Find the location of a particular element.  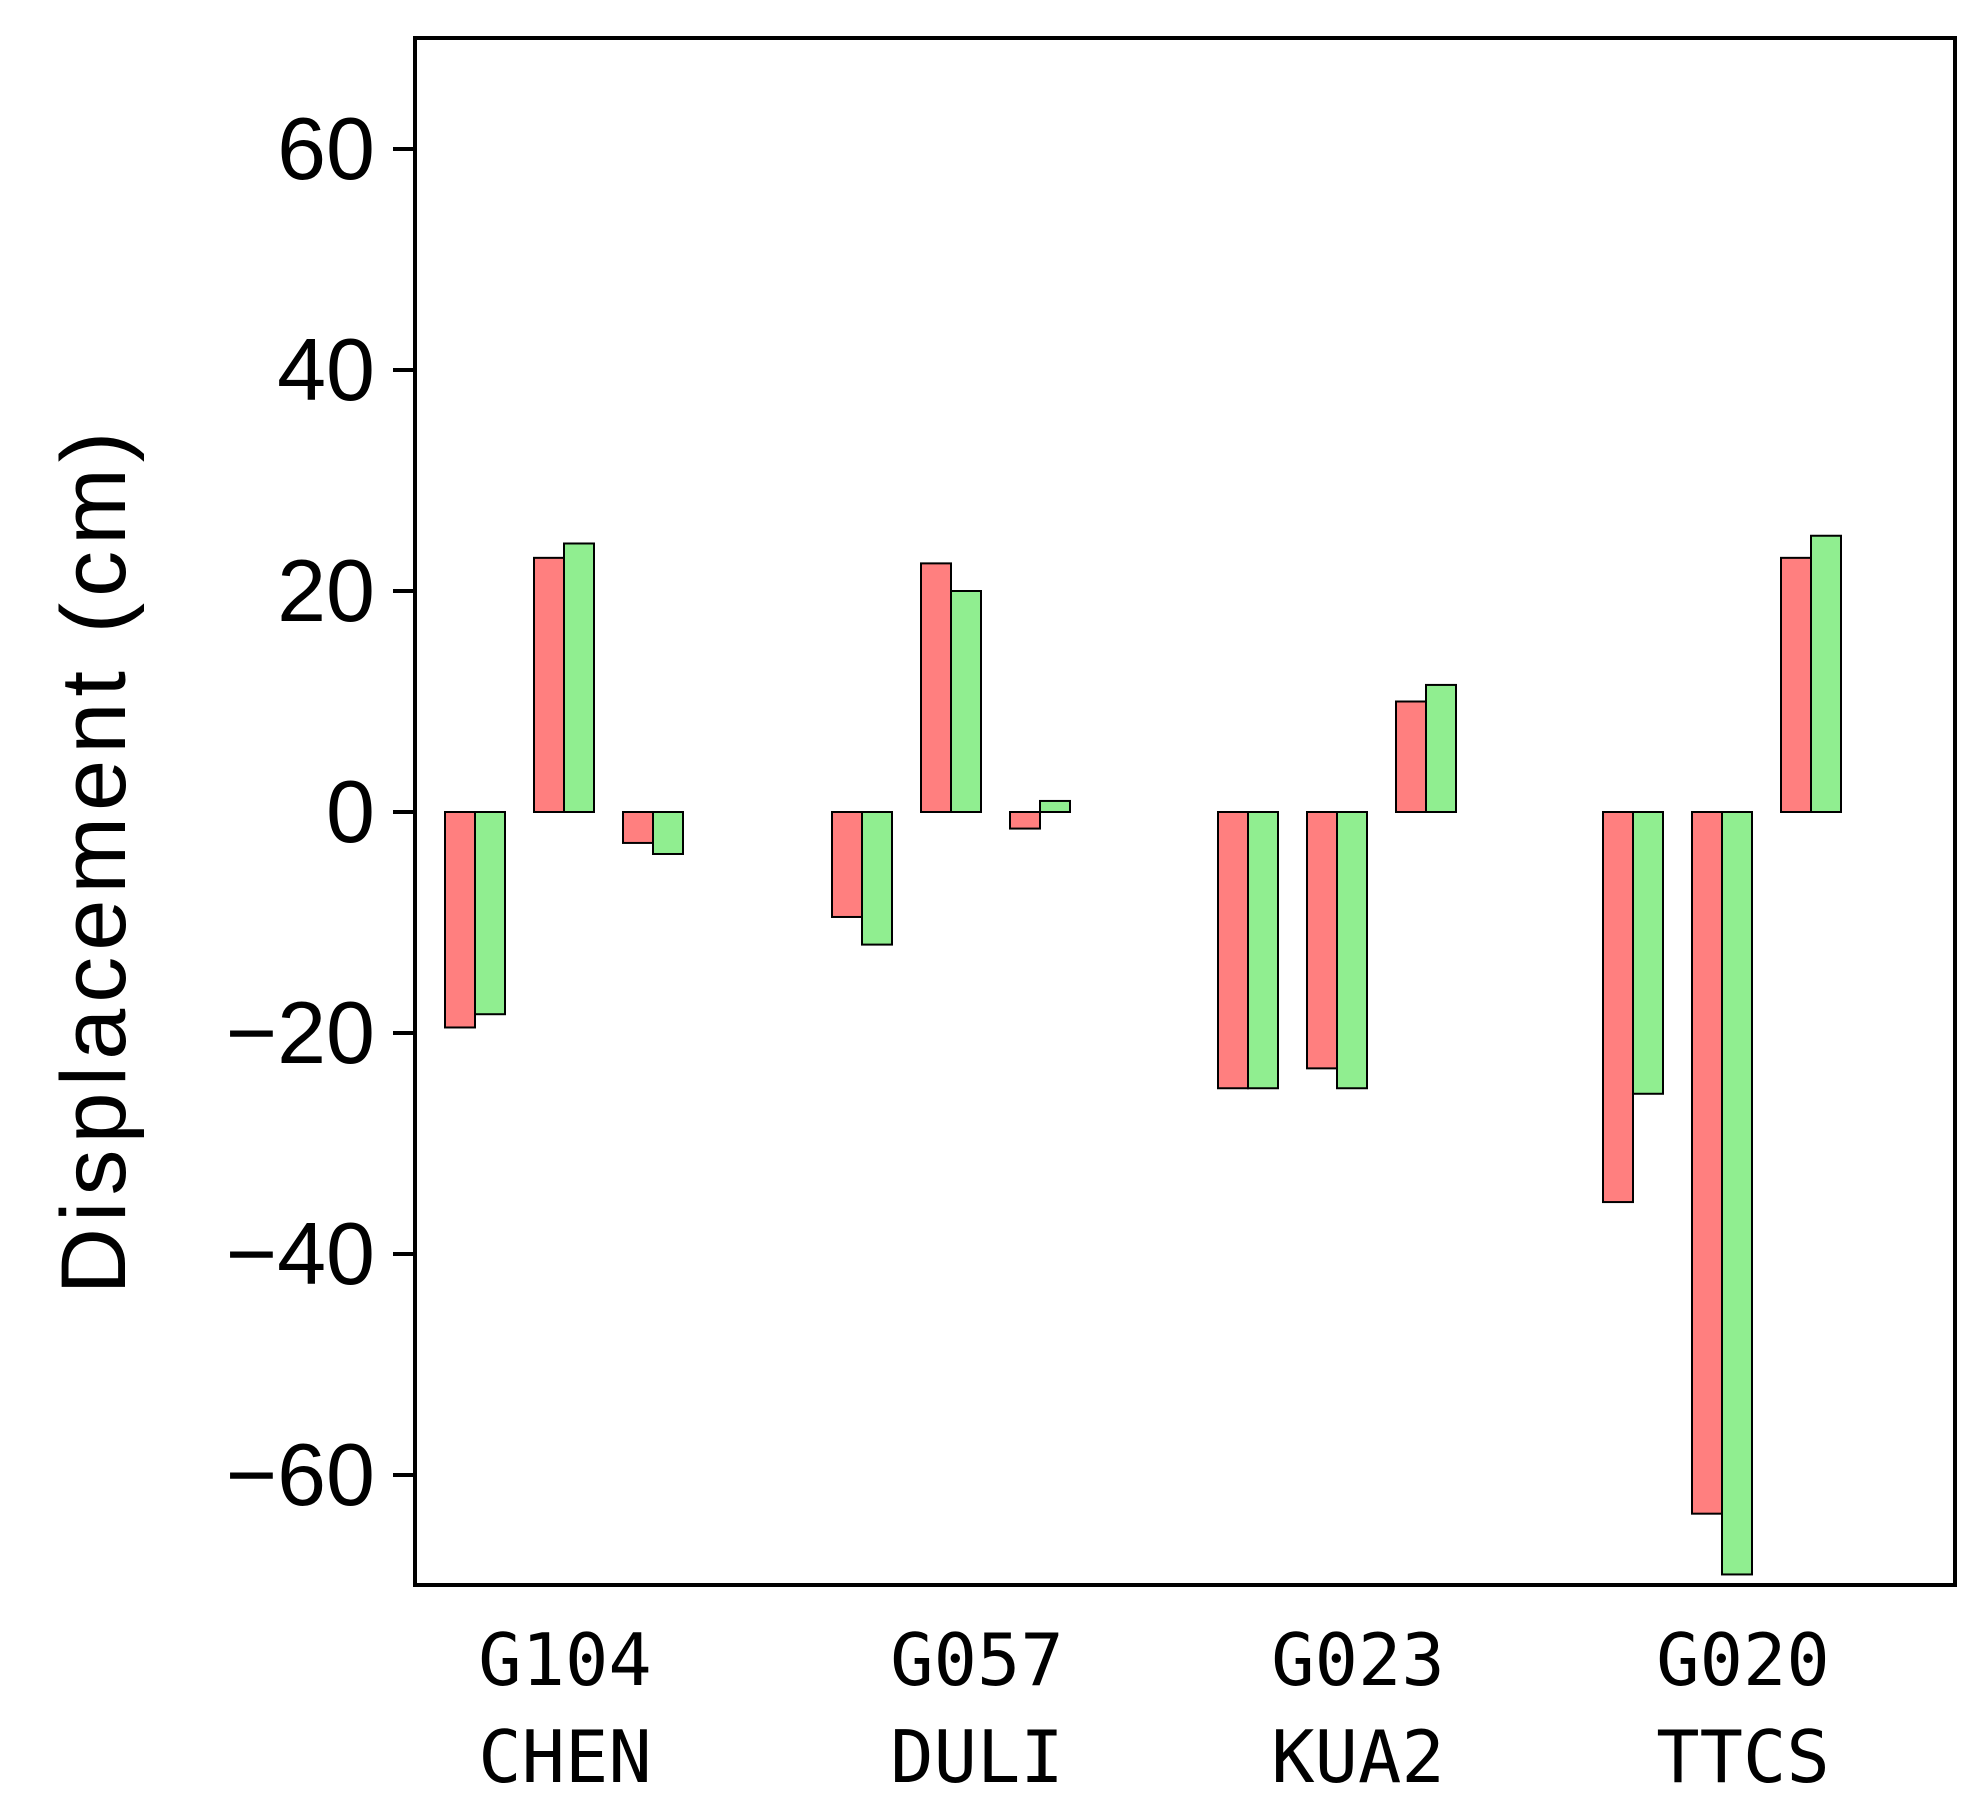

x-category-label-station-id: G057 is located at coordinates (976, 1660).